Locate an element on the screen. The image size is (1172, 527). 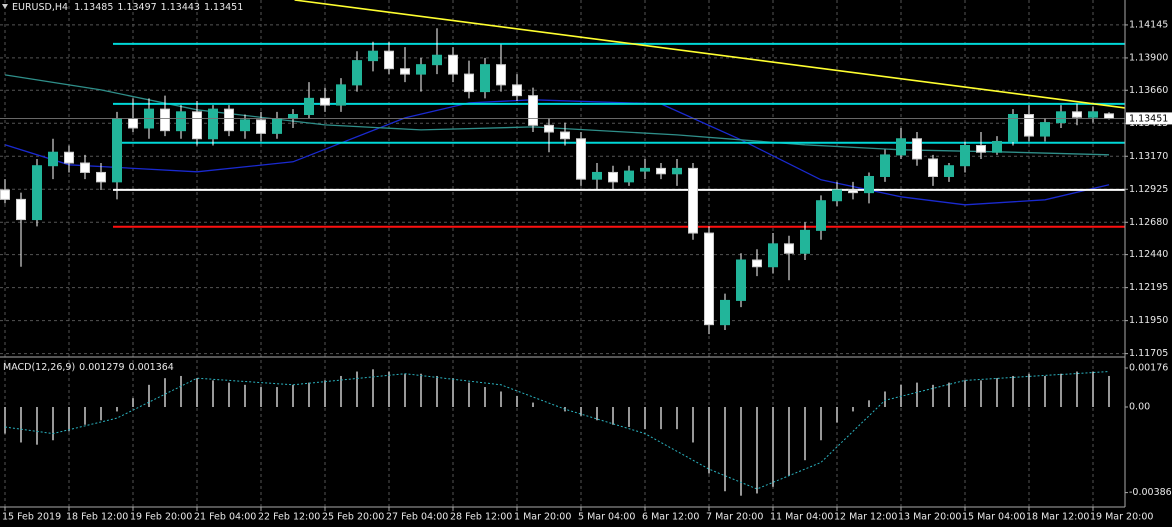
x-tick-label: 7 Mar 20:00 is located at coordinates (734, 517).